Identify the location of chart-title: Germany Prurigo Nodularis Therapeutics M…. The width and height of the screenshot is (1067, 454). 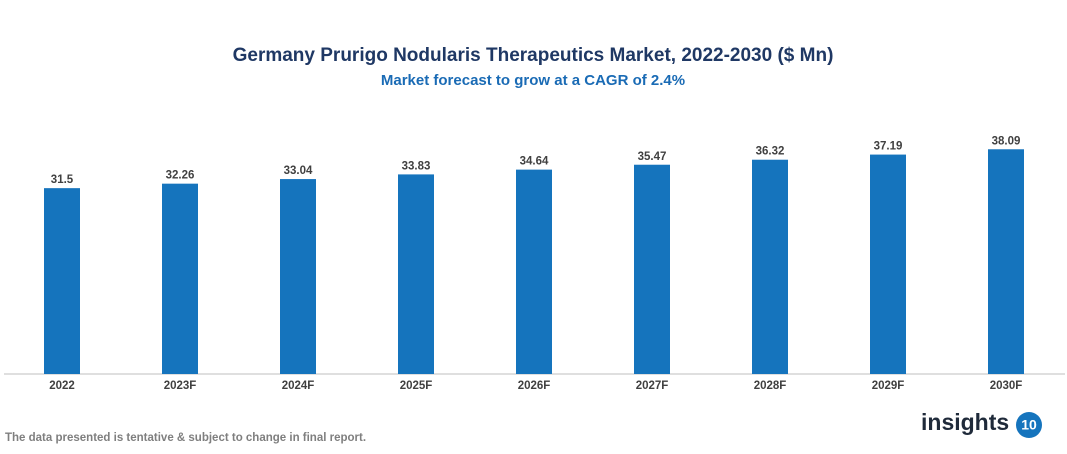
(533, 55).